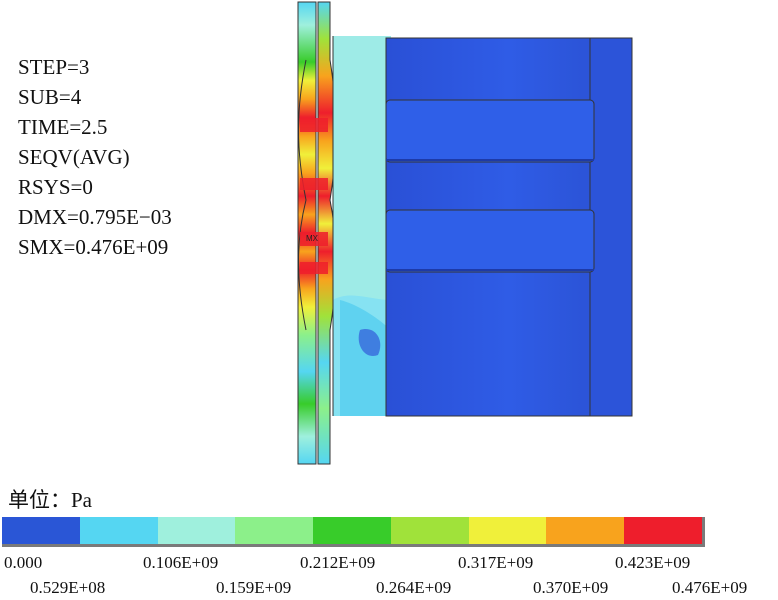 The width and height of the screenshot is (778, 600). What do you see at coordinates (74, 157) in the screenshot?
I see `result-type-label: SEQV(AVG)` at bounding box center [74, 157].